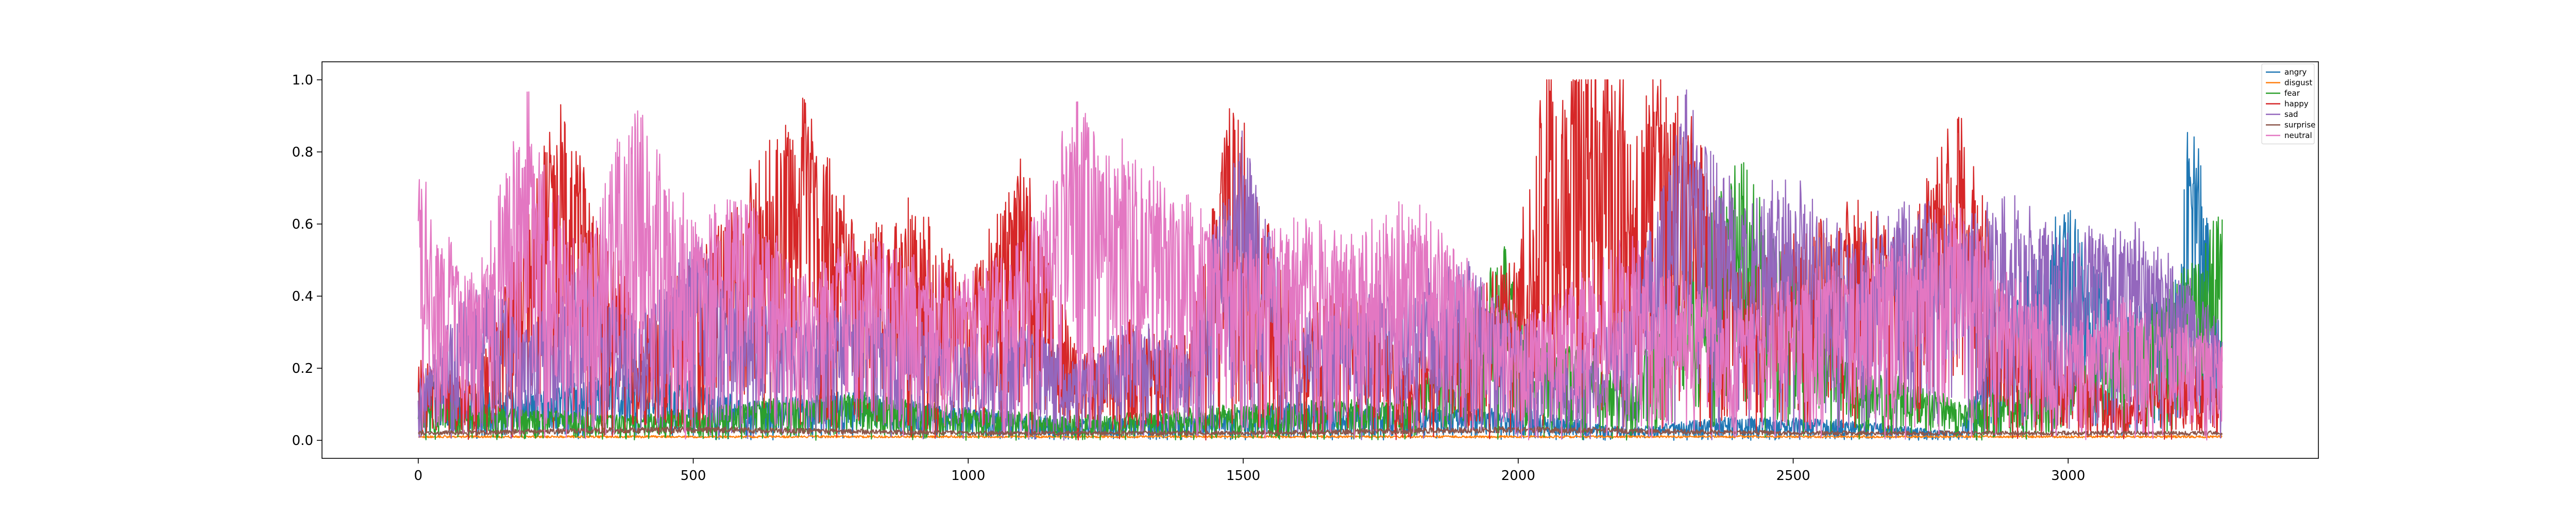 This screenshot has width=2576, height=515. What do you see at coordinates (2291, 114) in the screenshot?
I see `legend-label-sad: sad` at bounding box center [2291, 114].